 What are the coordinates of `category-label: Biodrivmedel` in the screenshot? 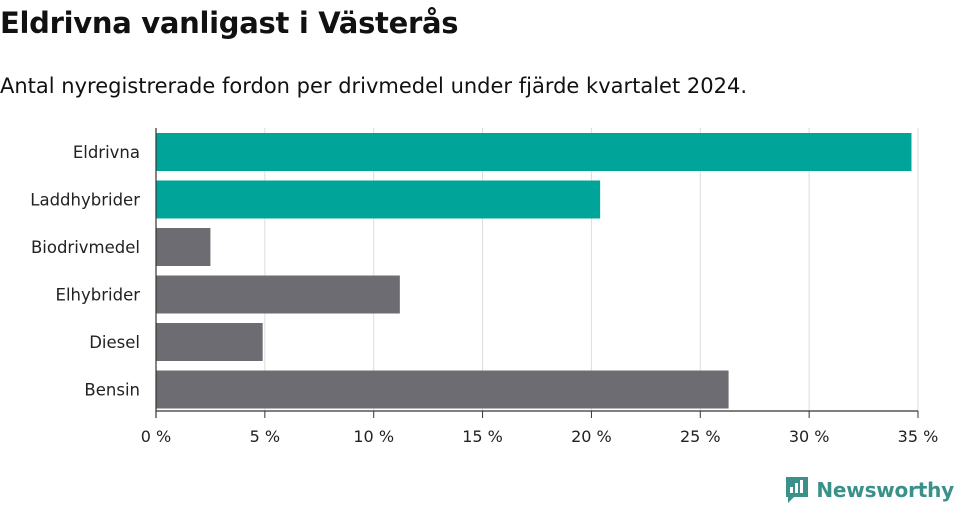 It's located at (85, 247).